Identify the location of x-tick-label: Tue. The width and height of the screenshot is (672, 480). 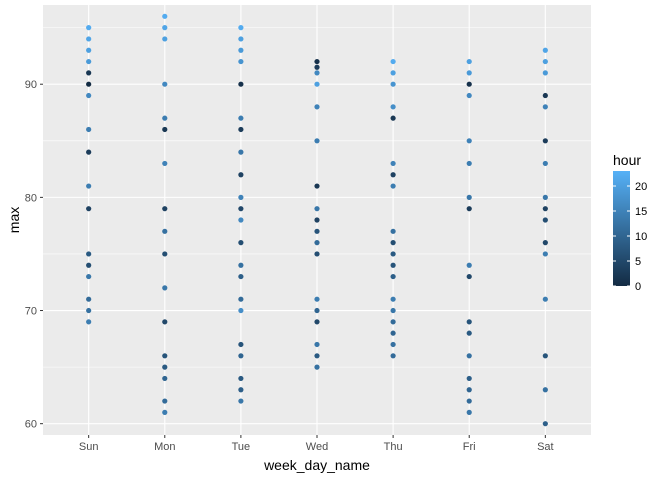
(241, 447).